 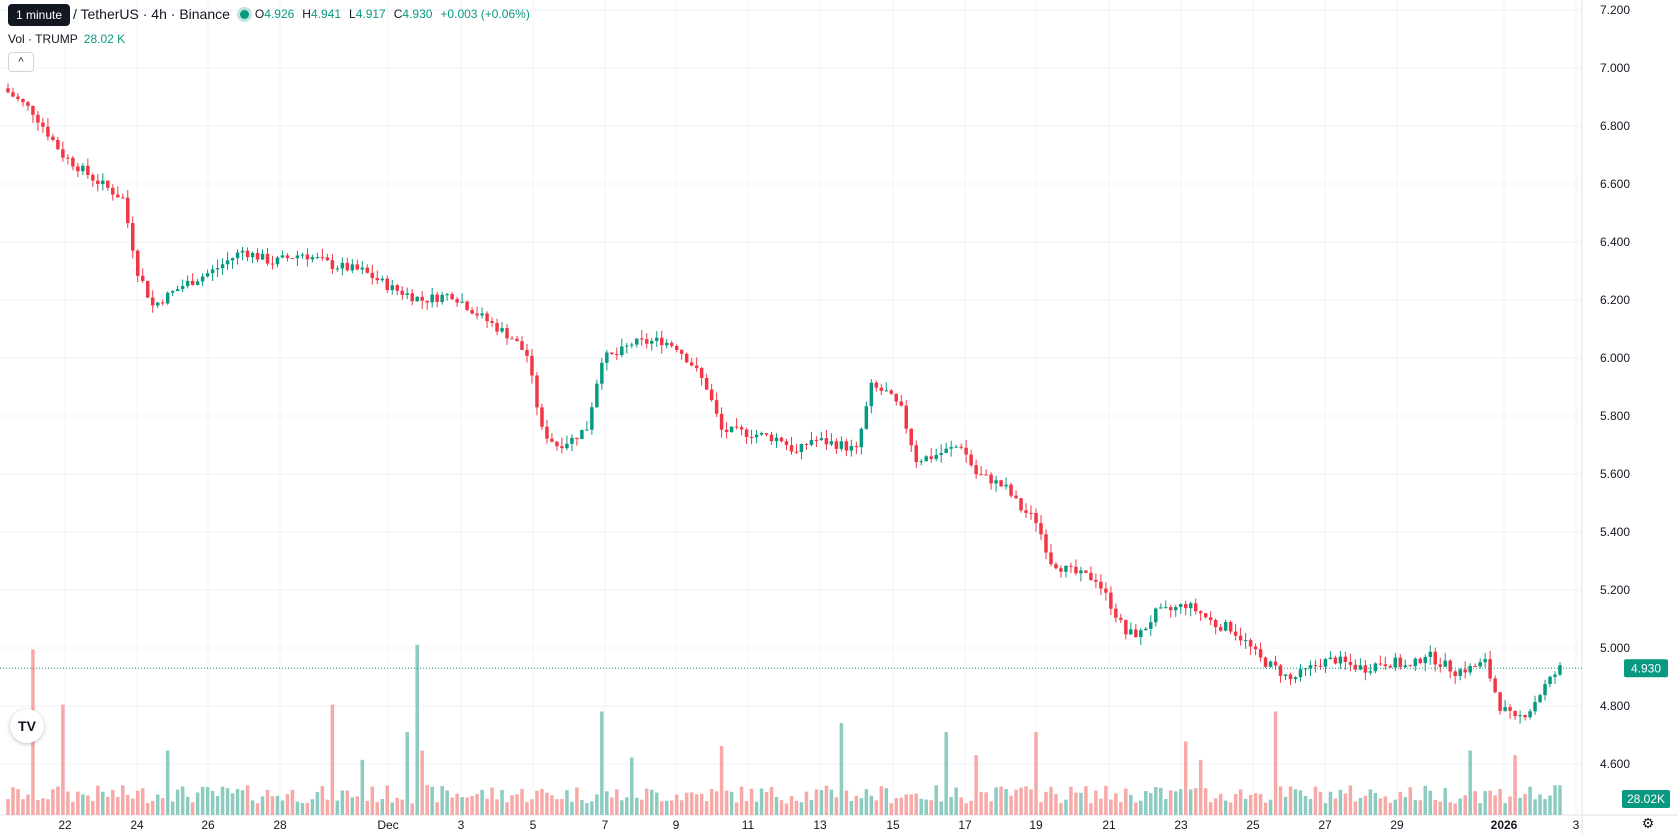 What do you see at coordinates (27, 726) in the screenshot?
I see `tradingview-logo: TV` at bounding box center [27, 726].